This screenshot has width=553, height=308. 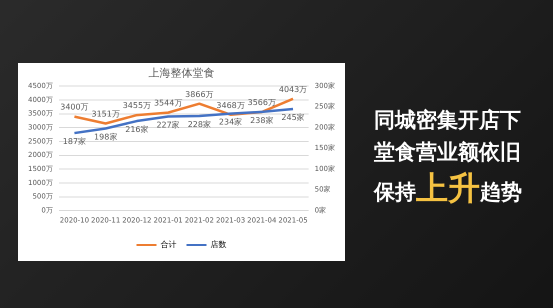 I want to click on legend-label: 合计, so click(x=168, y=245).